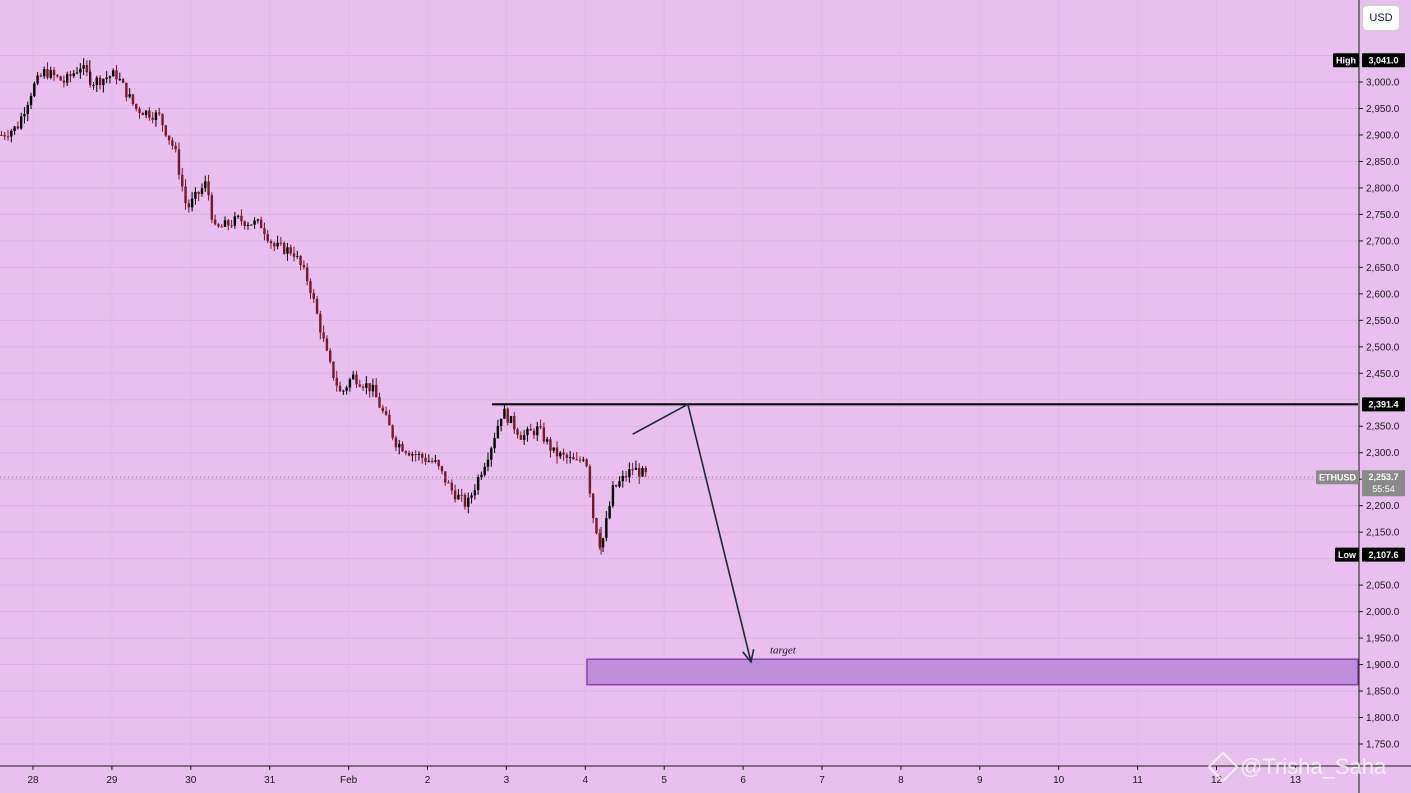 This screenshot has width=1411, height=793. What do you see at coordinates (1383, 404) in the screenshot?
I see `resistance-value-bg` at bounding box center [1383, 404].